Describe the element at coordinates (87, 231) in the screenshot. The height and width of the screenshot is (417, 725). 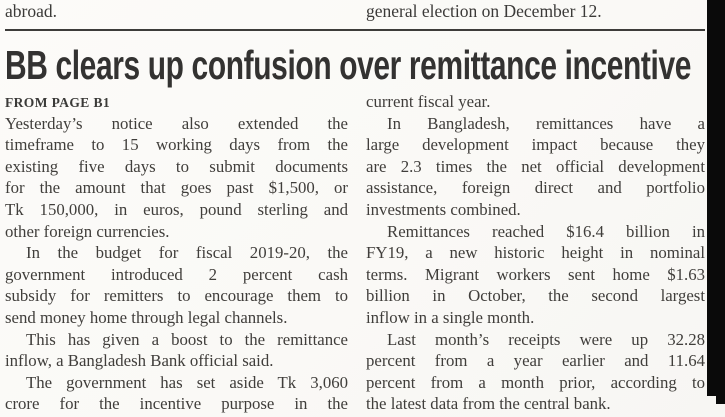
I see `article-line: other foreign currencies.` at that location.